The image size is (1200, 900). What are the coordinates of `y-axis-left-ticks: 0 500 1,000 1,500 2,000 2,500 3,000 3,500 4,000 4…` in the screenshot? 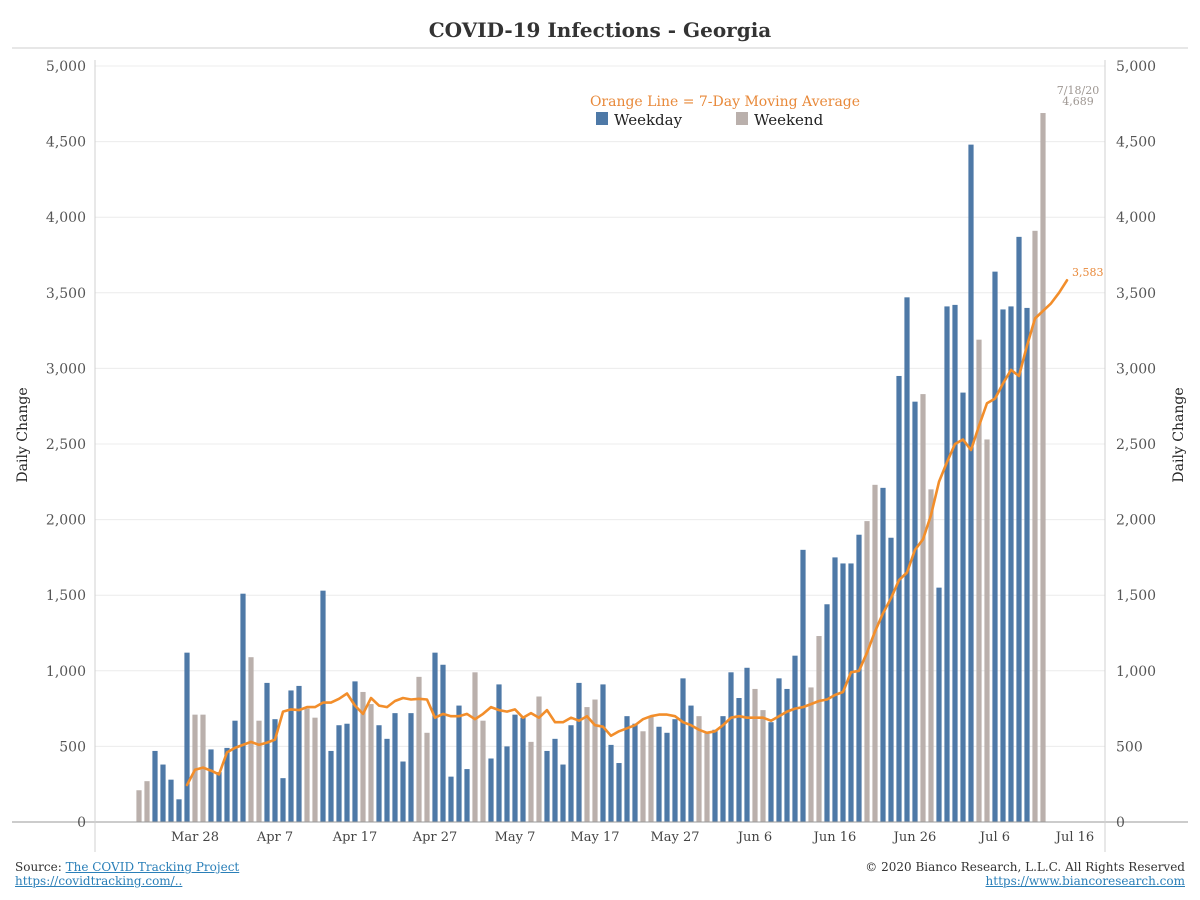 It's located at (66, 445).